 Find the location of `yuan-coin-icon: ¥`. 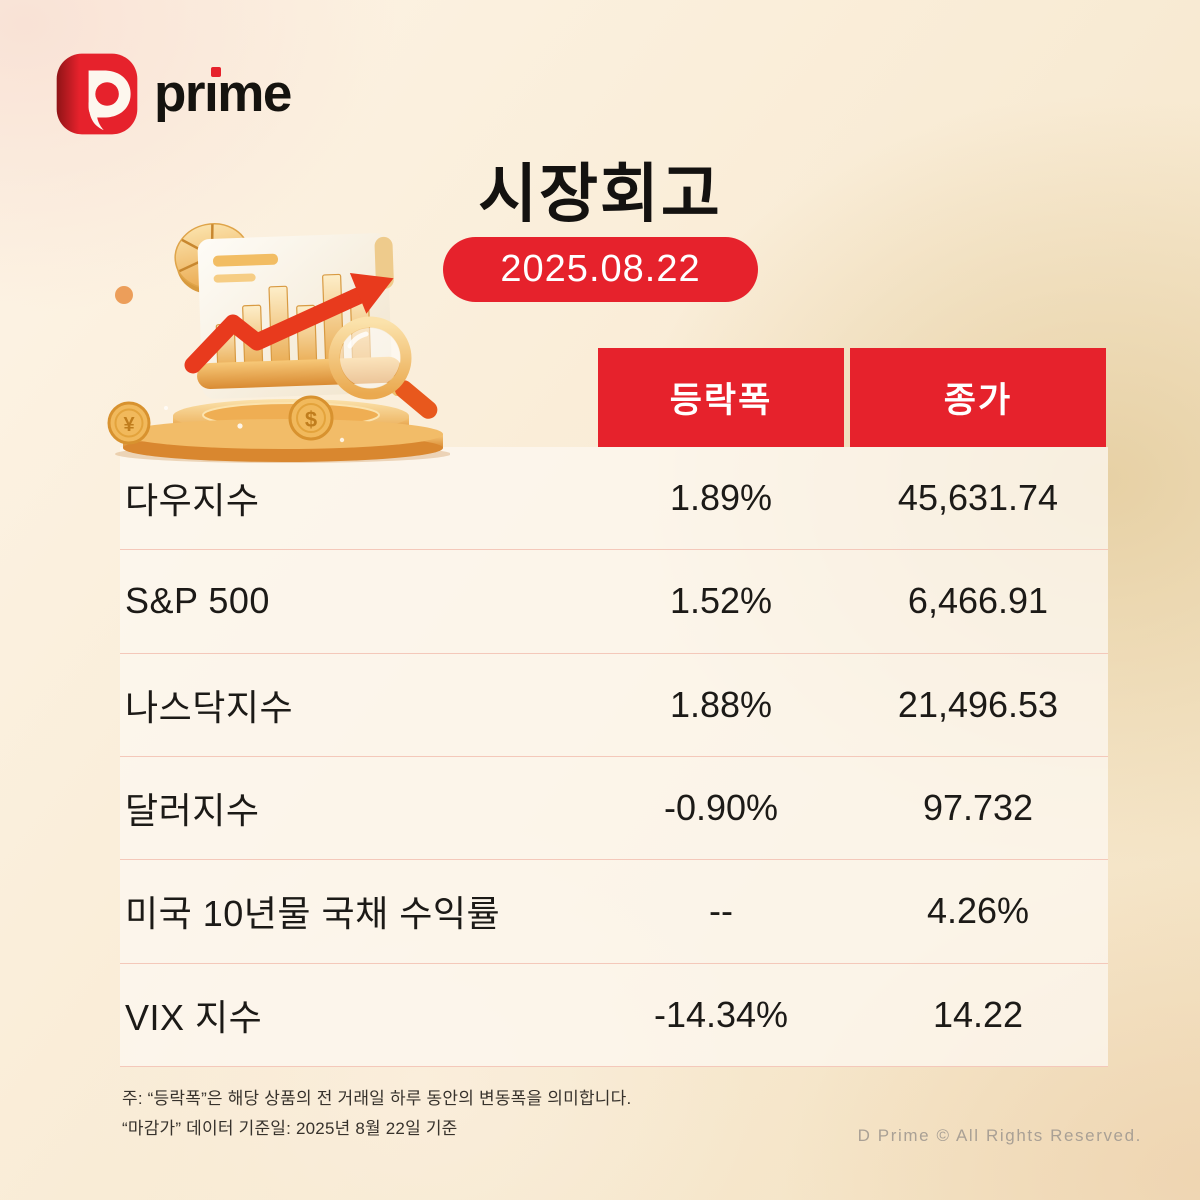

yuan-coin-icon: ¥ is located at coordinates (129, 423).